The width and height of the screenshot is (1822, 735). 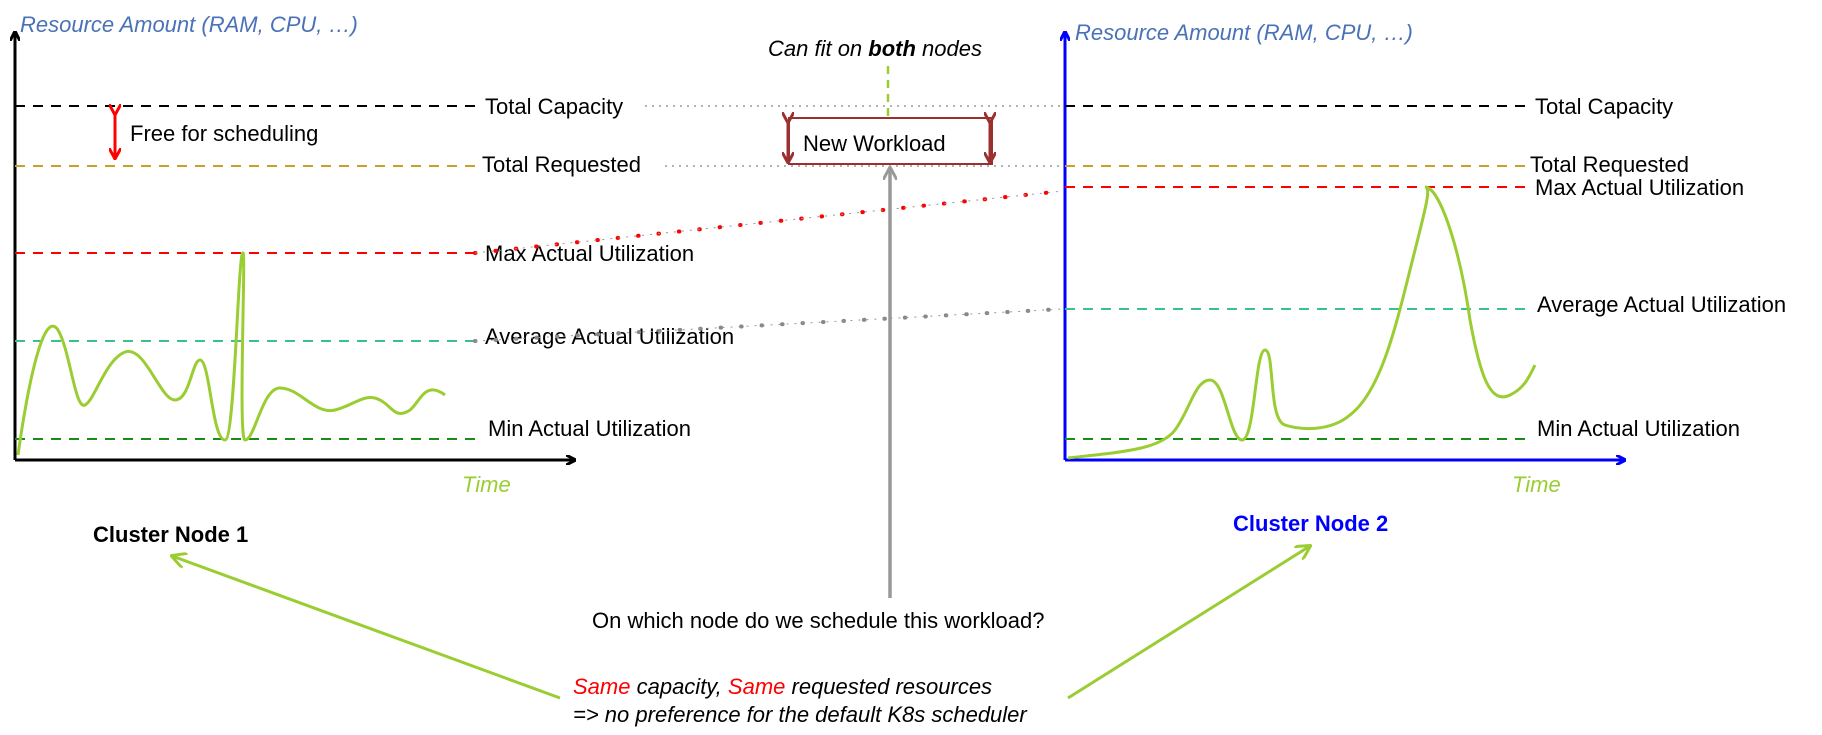 What do you see at coordinates (1302, 322) in the screenshot?
I see `right-utilization-curve` at bounding box center [1302, 322].